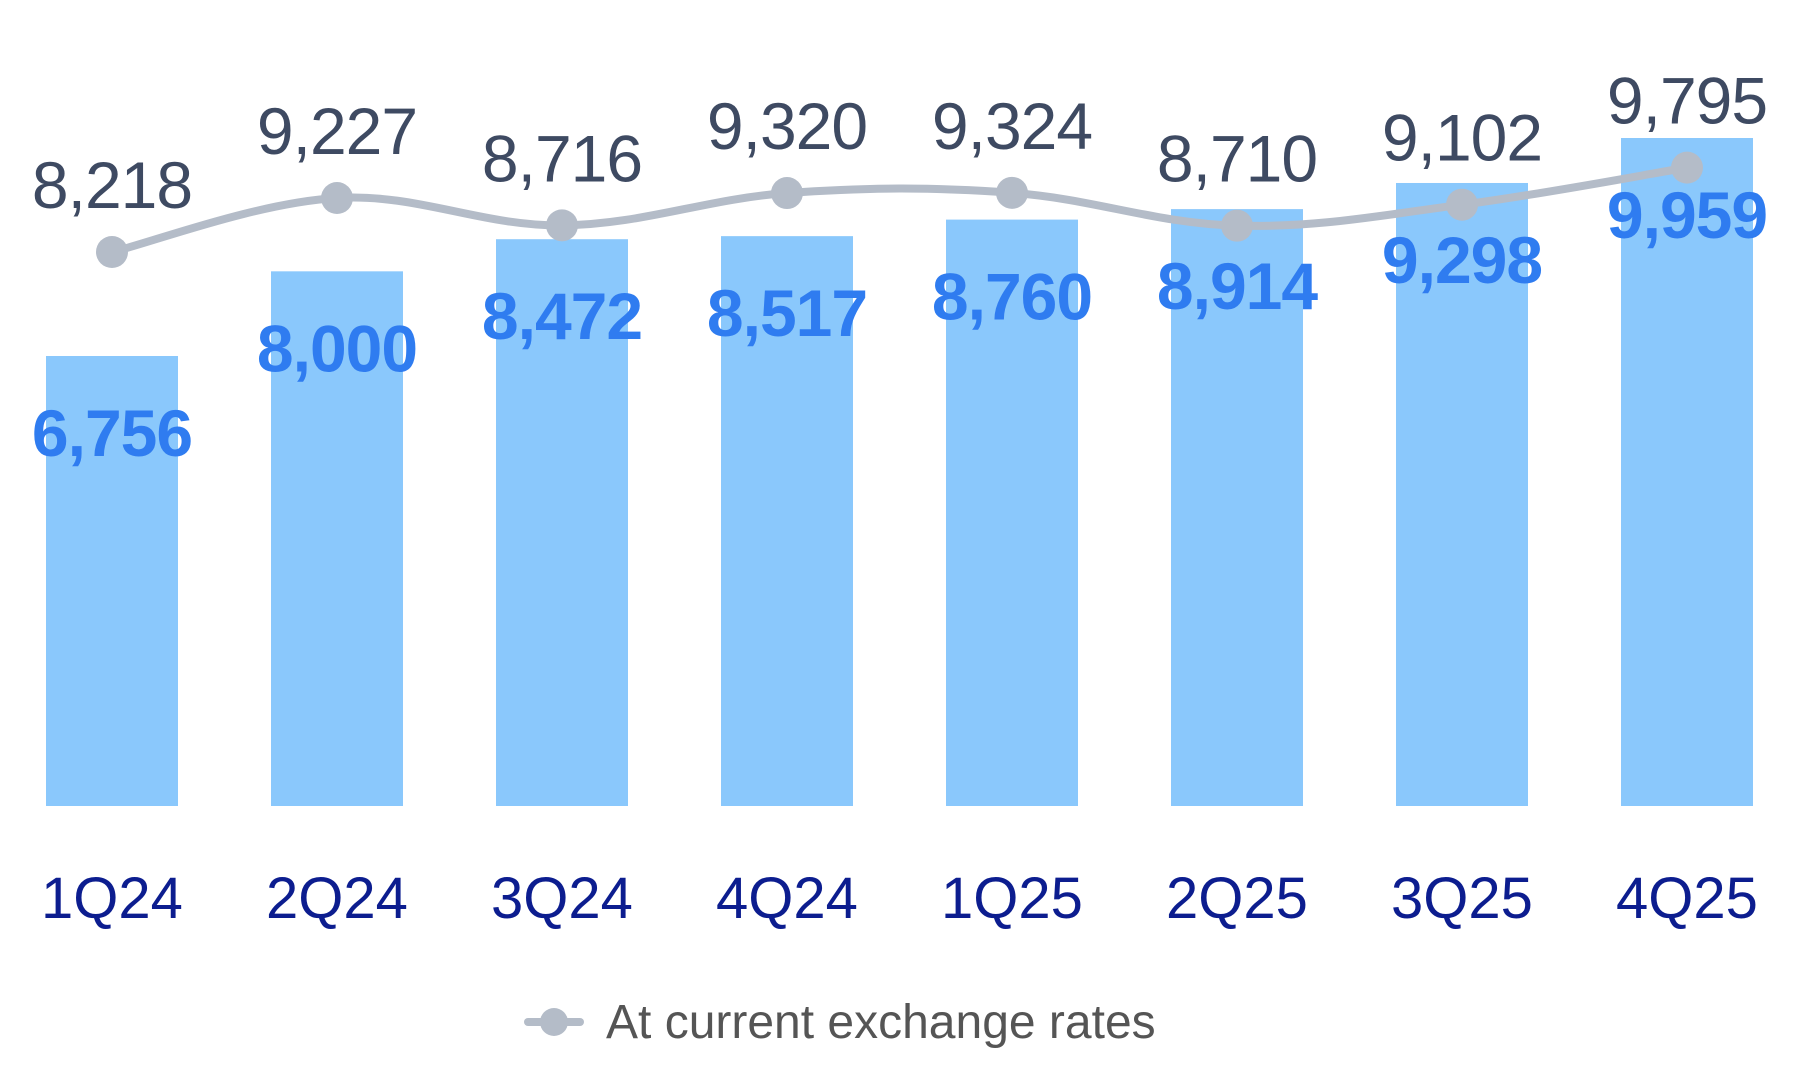 The width and height of the screenshot is (1794, 1074). Describe the element at coordinates (112, 433) in the screenshot. I see `bar-data-label-1Q24: 6,756` at that location.